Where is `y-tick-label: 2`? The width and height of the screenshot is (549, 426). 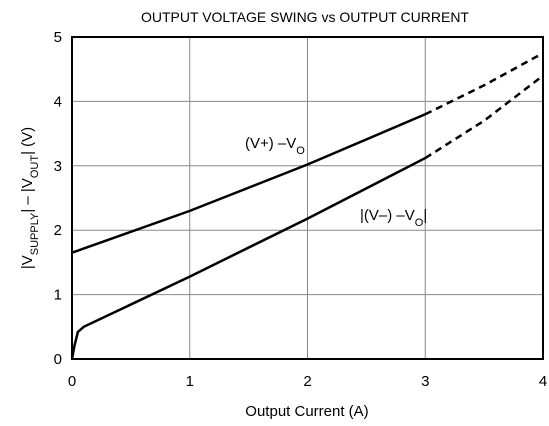
y-tick-label: 2 is located at coordinates (58, 230).